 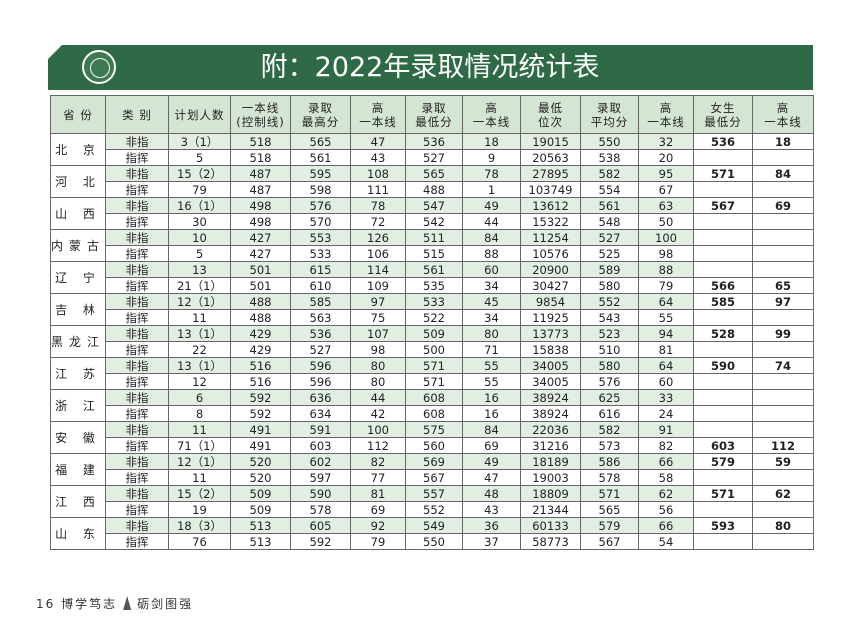 I want to click on cell: 12, so click(x=199, y=381).